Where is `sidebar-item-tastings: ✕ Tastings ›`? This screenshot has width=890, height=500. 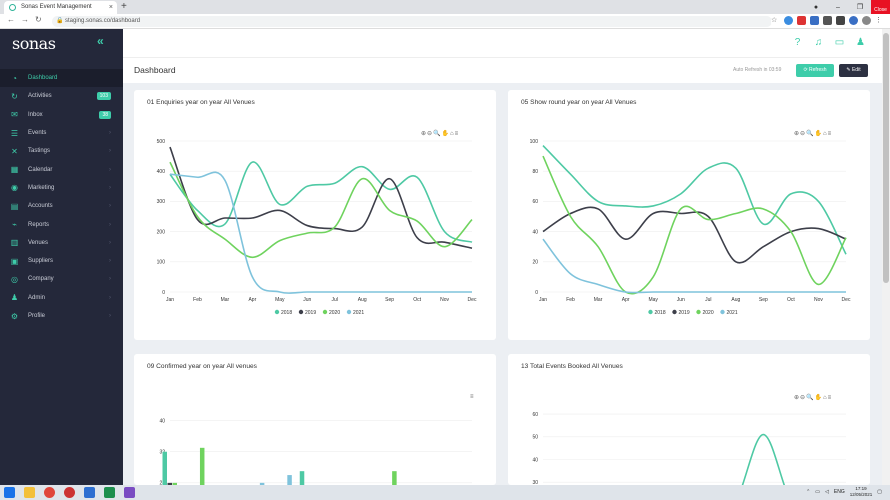
sidebar-item-tastings: ✕ Tastings › is located at coordinates (61, 151).